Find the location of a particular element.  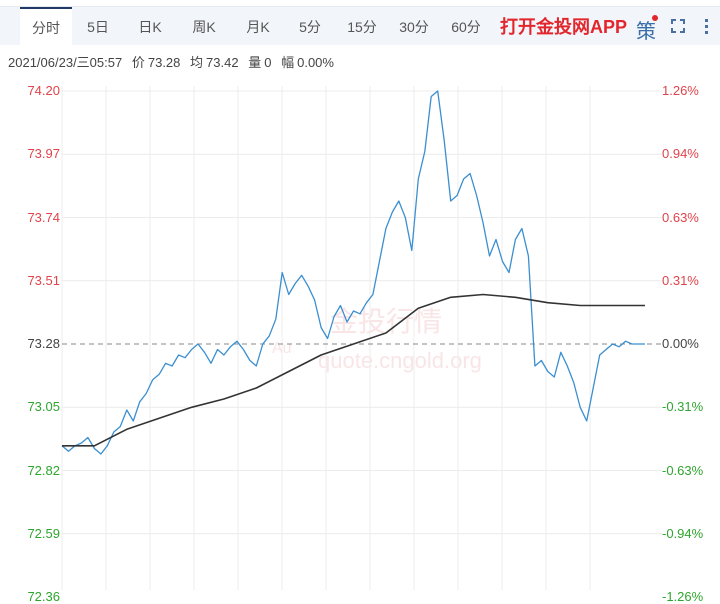

tab-5day: 5日 is located at coordinates (98, 27).